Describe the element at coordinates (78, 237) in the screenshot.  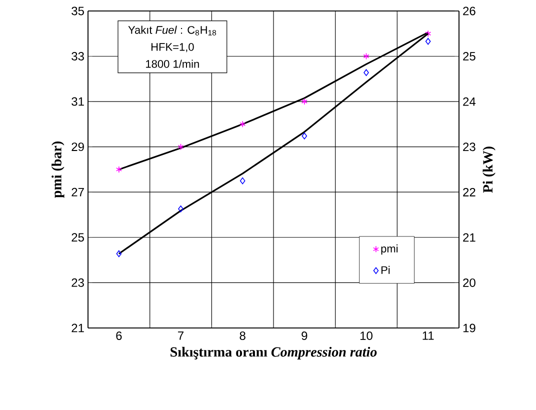
I see `y-tick-label: 25` at that location.